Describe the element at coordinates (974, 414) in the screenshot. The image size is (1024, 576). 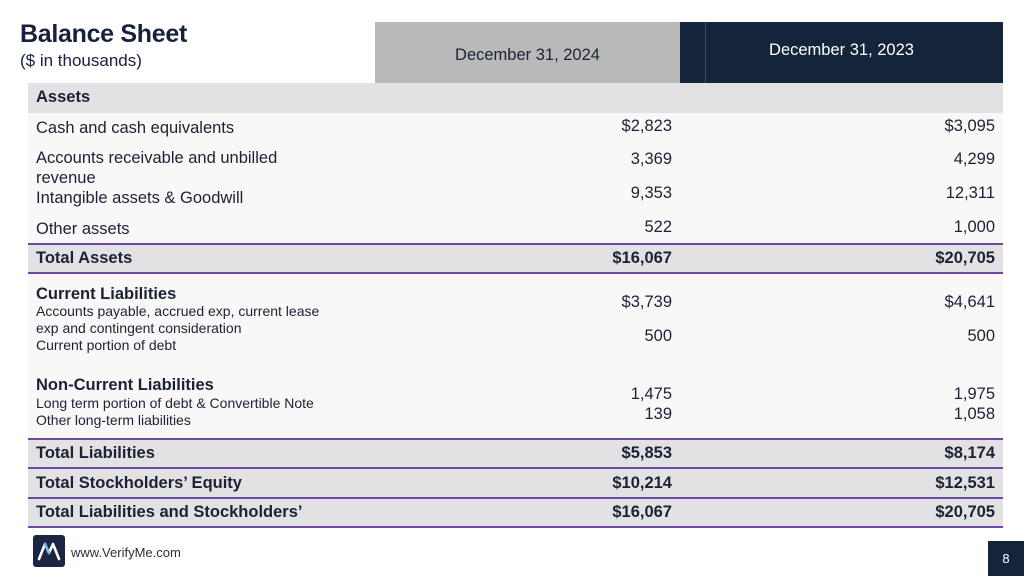
I see `value-2023-other-long-term: 1,058` at that location.